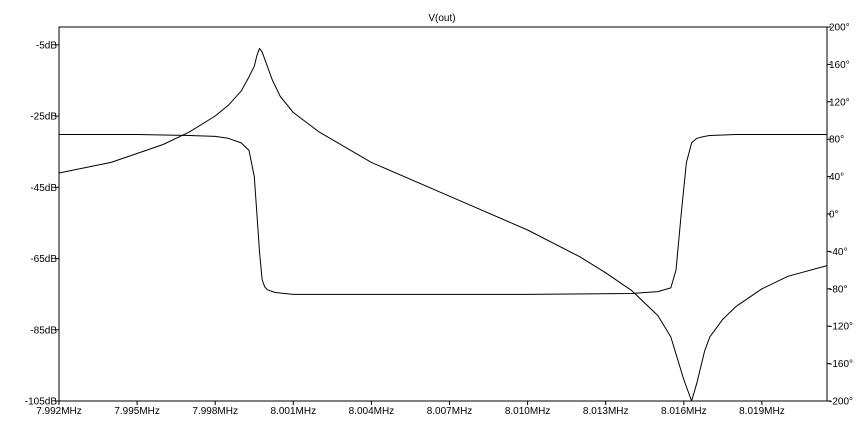 The height and width of the screenshot is (426, 863). What do you see at coordinates (294, 411) in the screenshot?
I see `x-tick-label: 8.001MHz` at bounding box center [294, 411].